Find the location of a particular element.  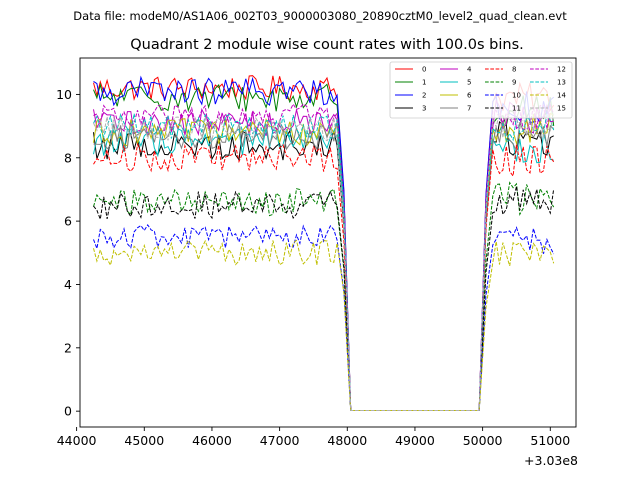

x-offset-label: +3.03e8 is located at coordinates (551, 460).